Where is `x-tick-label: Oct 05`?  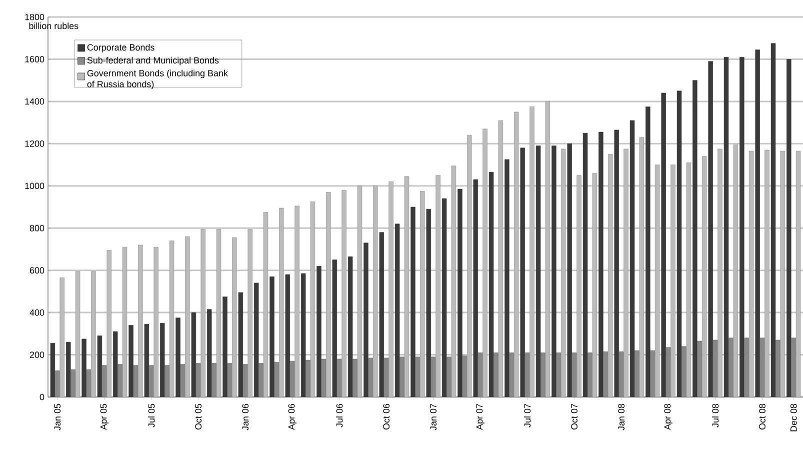 x-tick-label: Oct 05 is located at coordinates (198, 417).